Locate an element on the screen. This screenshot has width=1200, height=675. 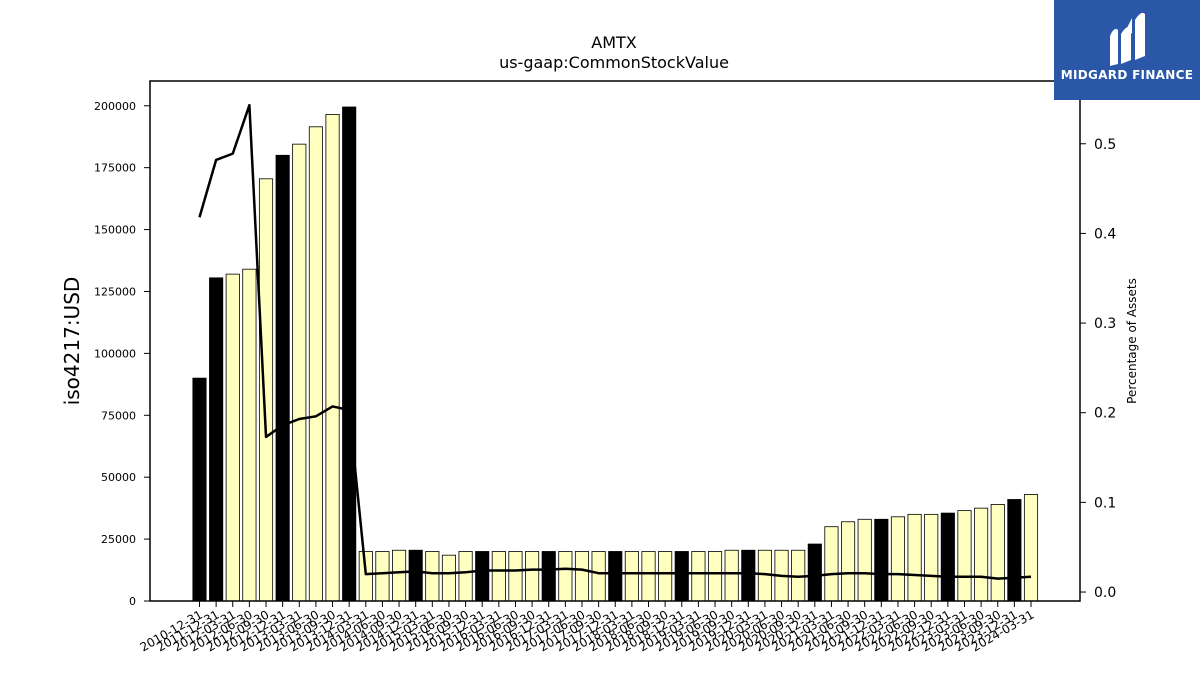
y2-tick-label: 0.0 is located at coordinates (1105, 593).